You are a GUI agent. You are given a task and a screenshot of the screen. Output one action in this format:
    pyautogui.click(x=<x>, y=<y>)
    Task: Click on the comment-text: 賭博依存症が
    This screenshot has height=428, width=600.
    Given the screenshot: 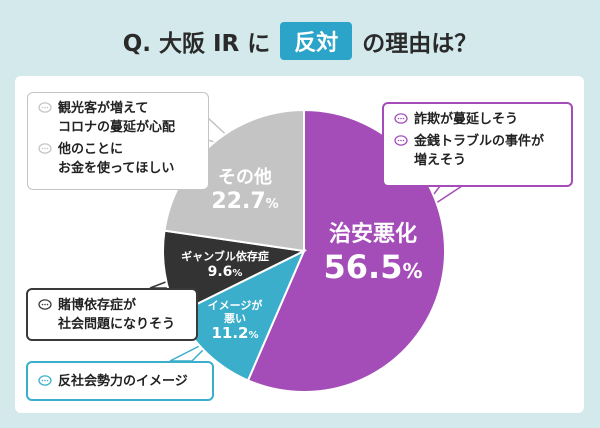 What is the action you would take?
    pyautogui.click(x=97, y=305)
    